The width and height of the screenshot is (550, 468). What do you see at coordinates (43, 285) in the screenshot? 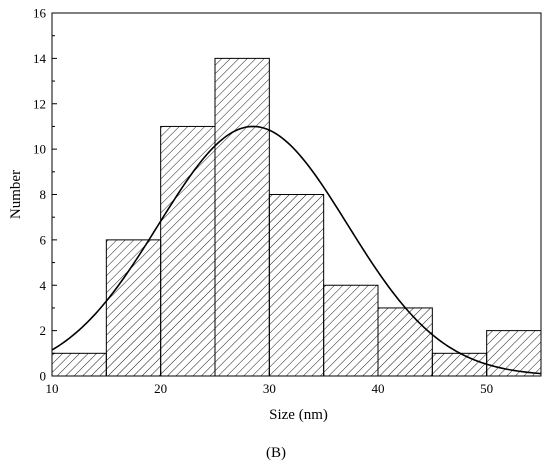
I see `y-tick-label: 4` at bounding box center [43, 285].